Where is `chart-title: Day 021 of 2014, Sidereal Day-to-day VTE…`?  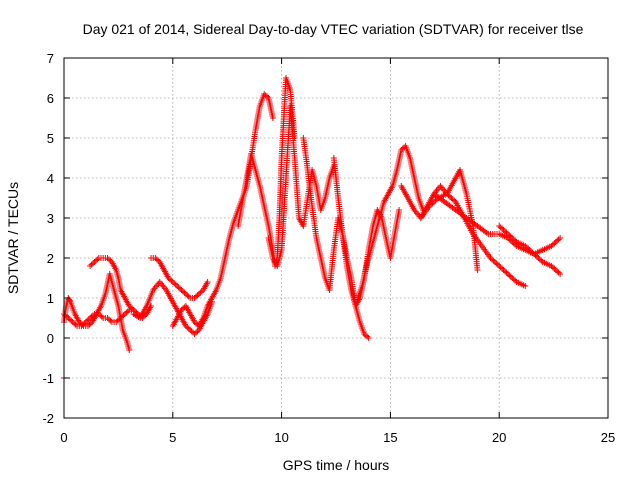 chart-title: Day 021 of 2014, Sidereal Day-to-day VTE… is located at coordinates (333, 29).